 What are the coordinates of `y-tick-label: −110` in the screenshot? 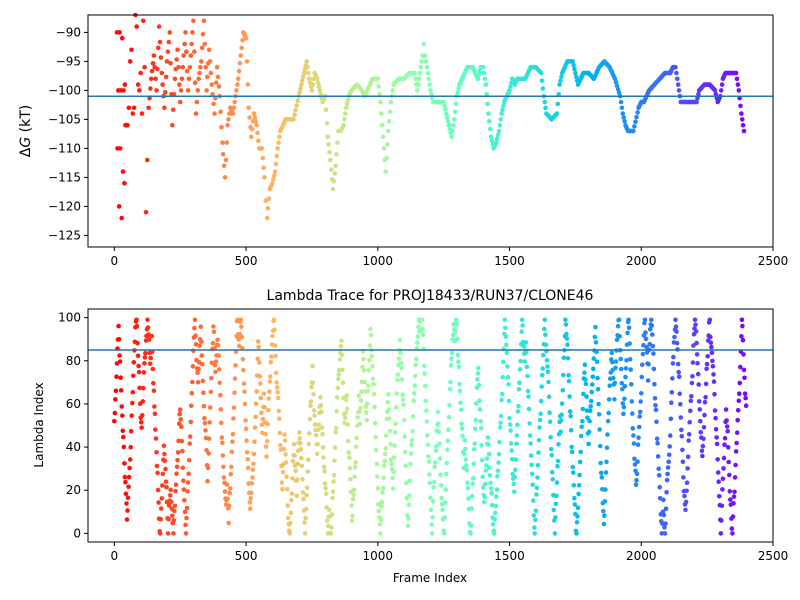 It's located at (64, 148).